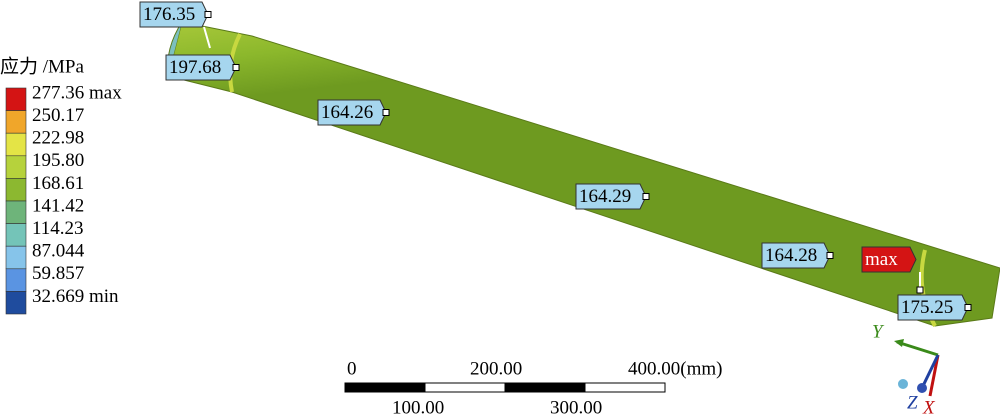 The width and height of the screenshot is (1000, 418). What do you see at coordinates (347, 112) in the screenshot?
I see `probe-label: 164.26` at bounding box center [347, 112].